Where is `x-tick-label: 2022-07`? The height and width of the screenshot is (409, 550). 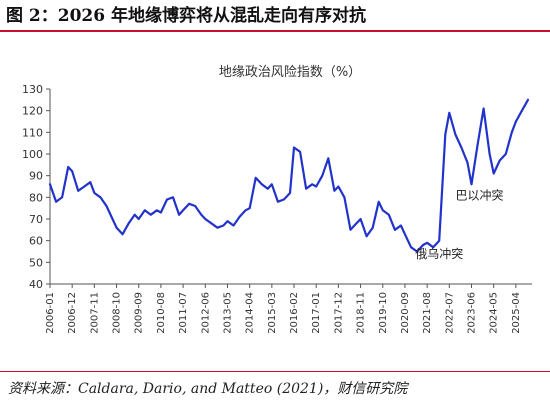
x-tick-label: 2022-07 is located at coordinates (449, 313).